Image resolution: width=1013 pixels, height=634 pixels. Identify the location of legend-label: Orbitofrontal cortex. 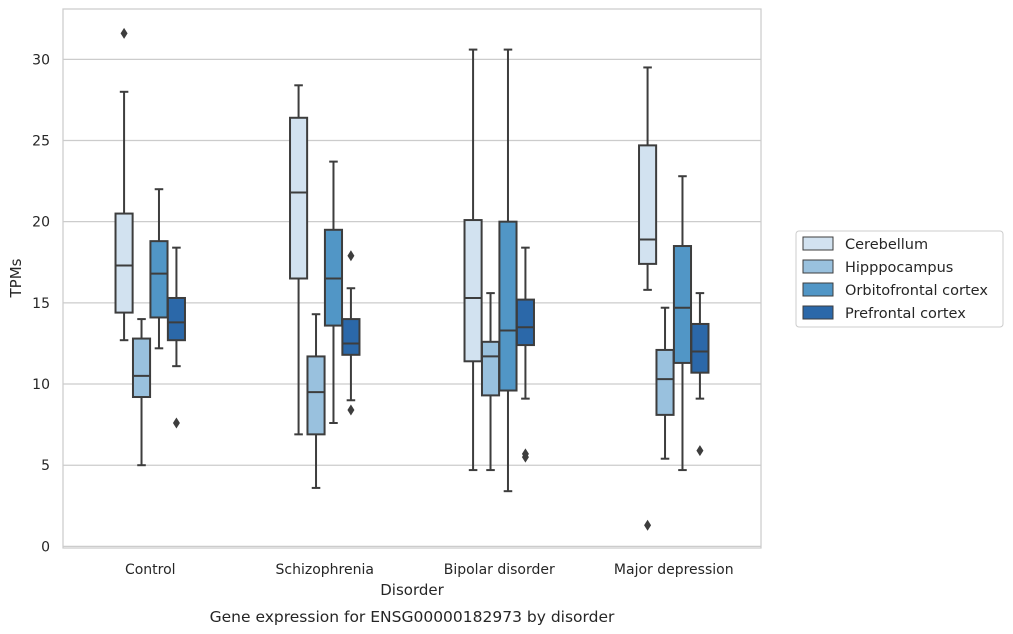
(916, 291).